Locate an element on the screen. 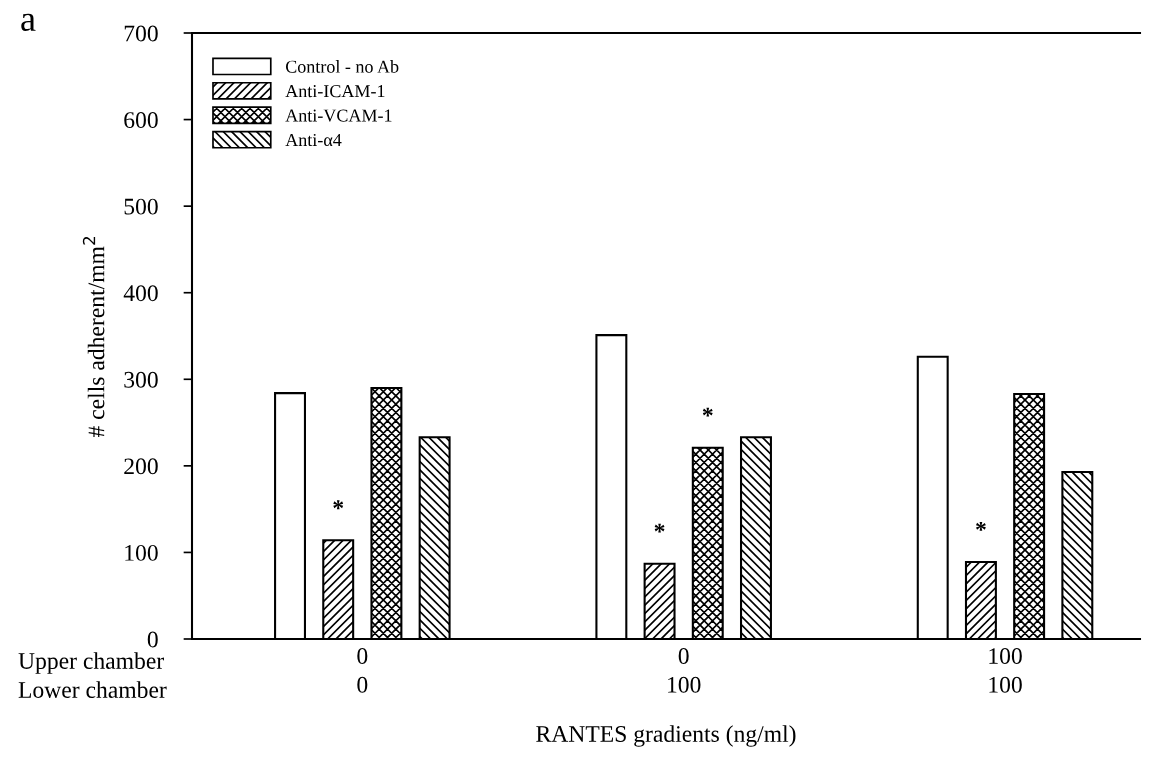 The image size is (1158, 763). text: Lower chamber is located at coordinates (92, 689).